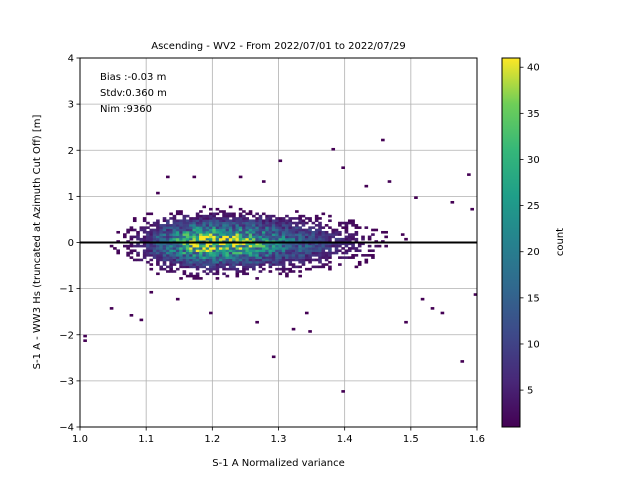  I want to click on x-tick-label: 1.0, so click(80, 439).